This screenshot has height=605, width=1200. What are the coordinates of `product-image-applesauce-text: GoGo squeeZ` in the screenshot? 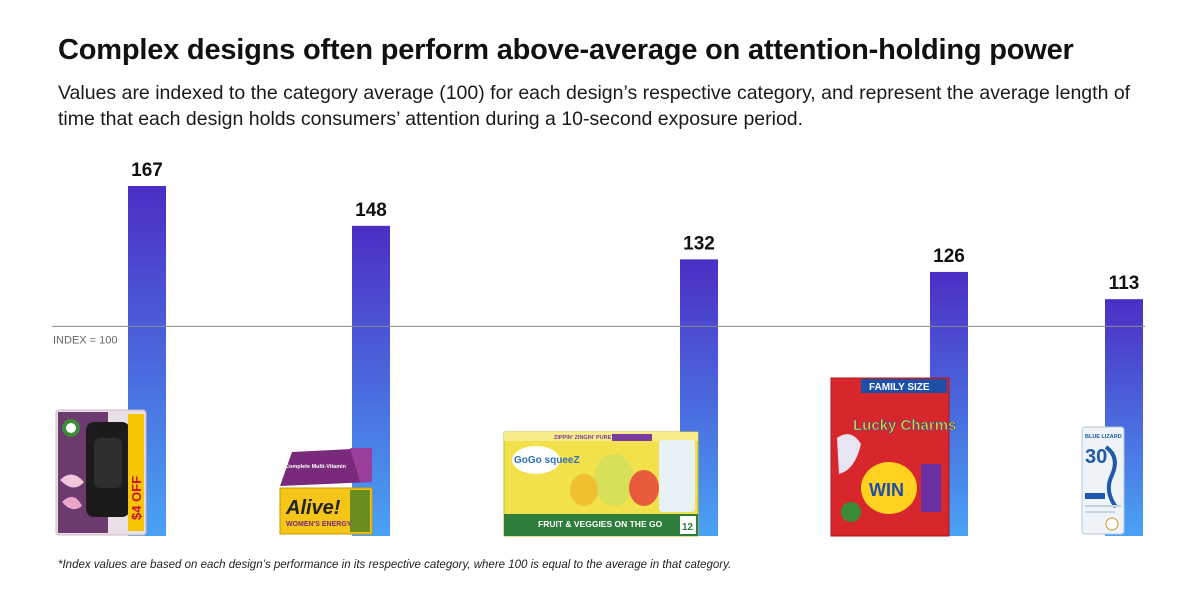 It's located at (547, 460).